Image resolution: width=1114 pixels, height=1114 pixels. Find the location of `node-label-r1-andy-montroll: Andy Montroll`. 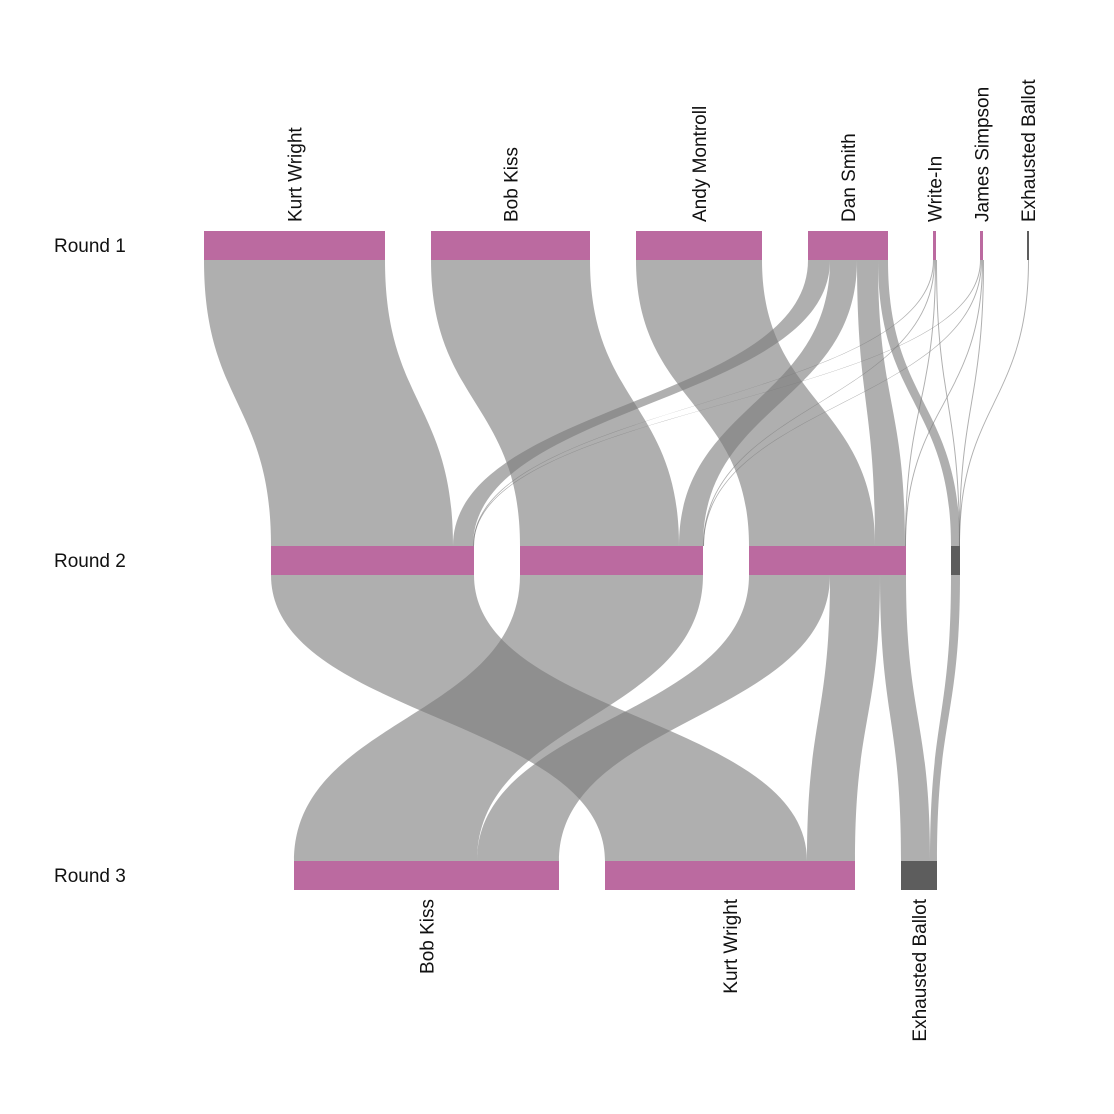

node-label-r1-andy-montroll: Andy Montroll is located at coordinates (700, 164).